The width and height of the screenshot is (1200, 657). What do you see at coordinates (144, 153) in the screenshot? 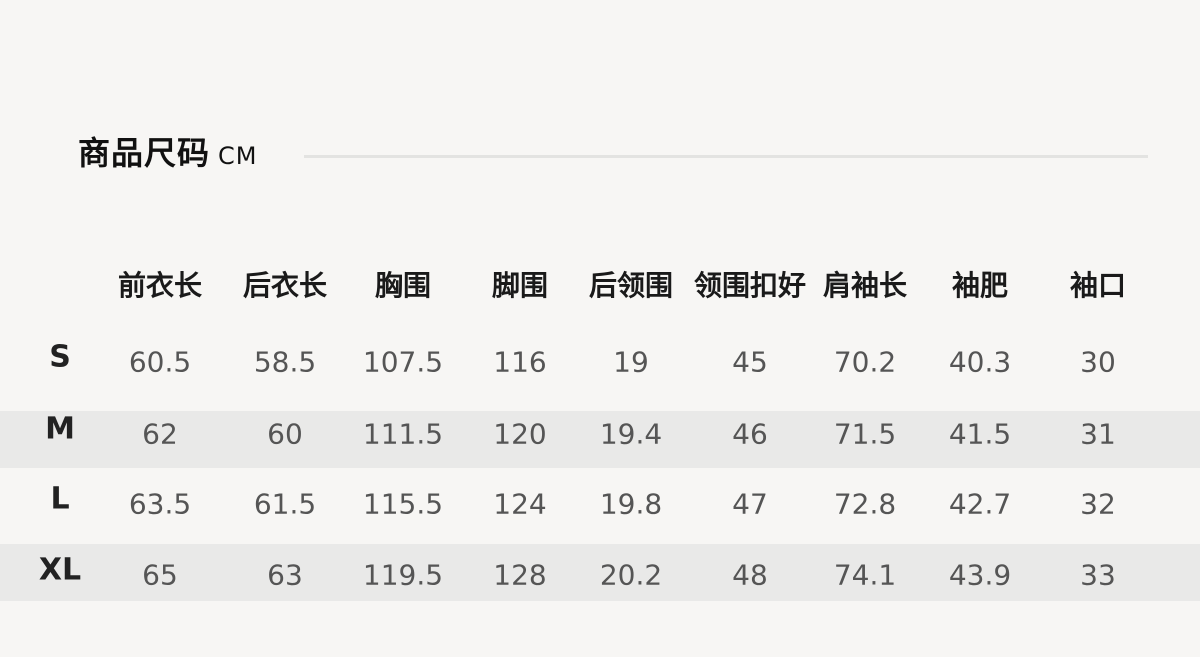
I see `title-text: 商品尺码` at bounding box center [144, 153].